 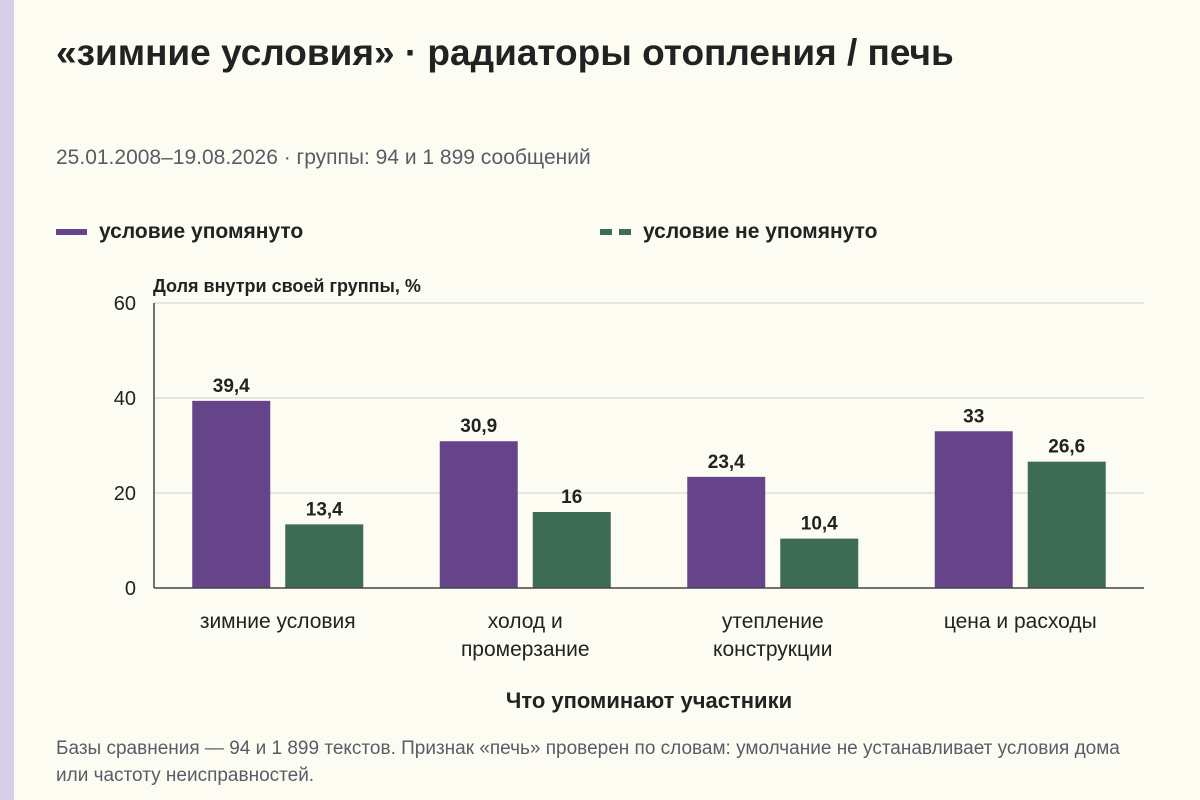 I want to click on value-label: 26,6, so click(x=1066, y=447).